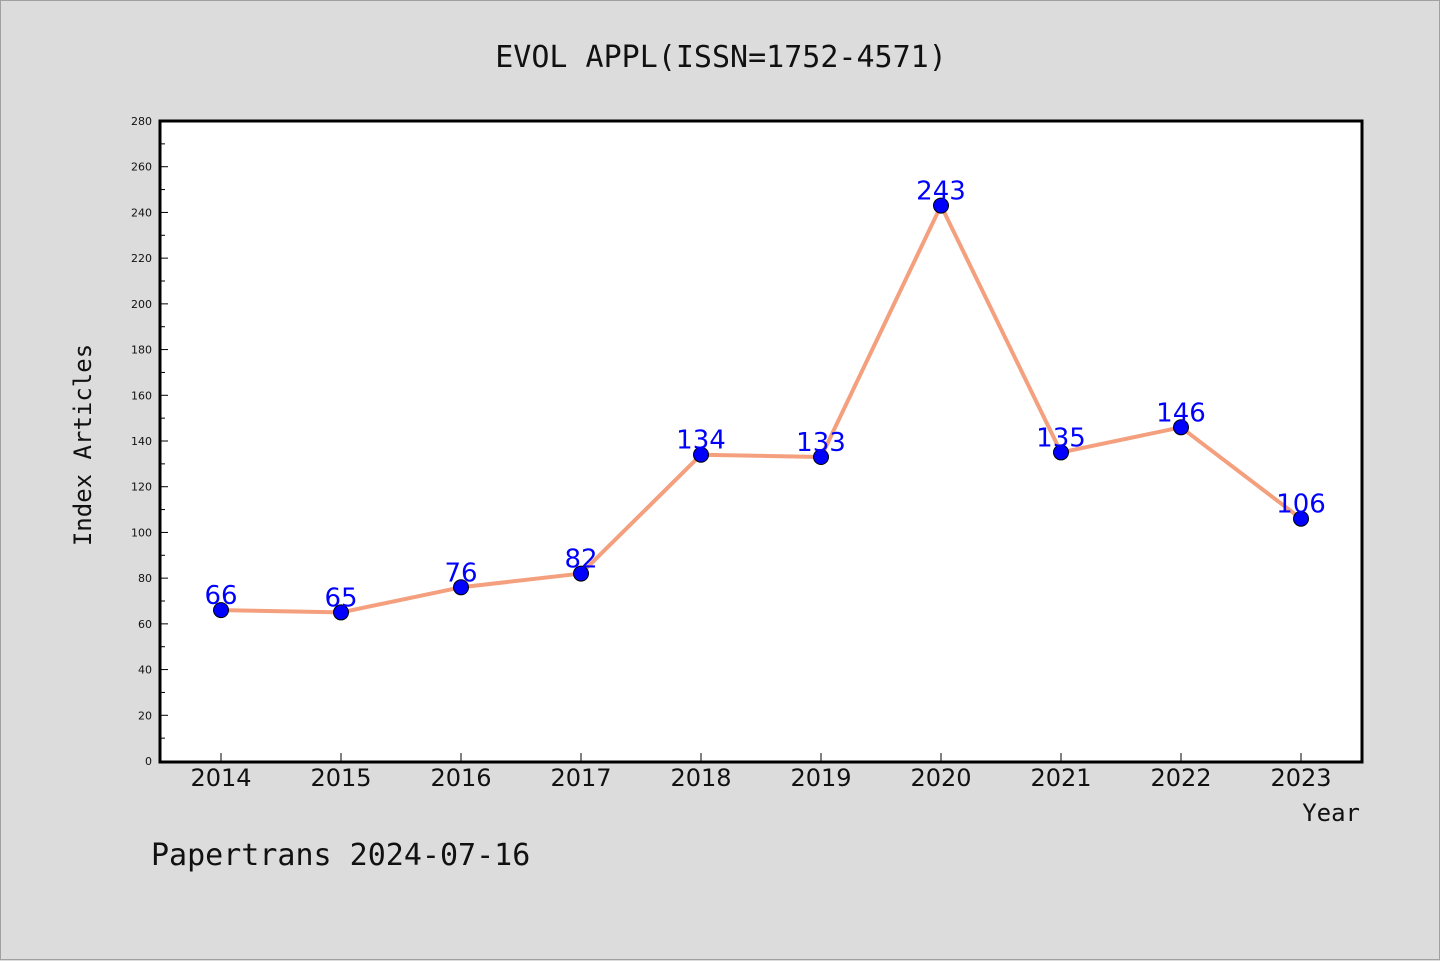  I want to click on x-tick-label: 2020, so click(940, 778).